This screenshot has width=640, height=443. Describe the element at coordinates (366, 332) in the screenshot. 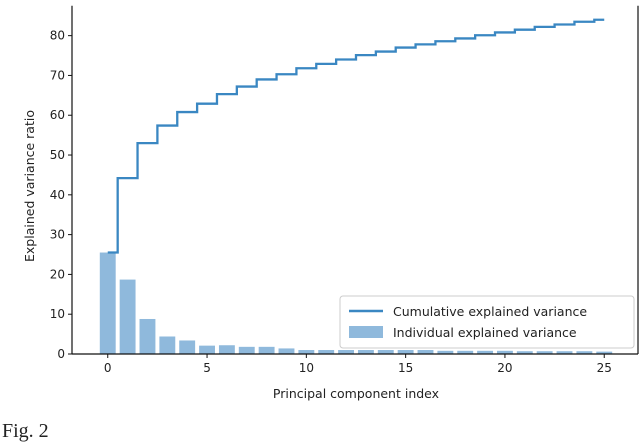

I see `legend-bar-swatch` at that location.